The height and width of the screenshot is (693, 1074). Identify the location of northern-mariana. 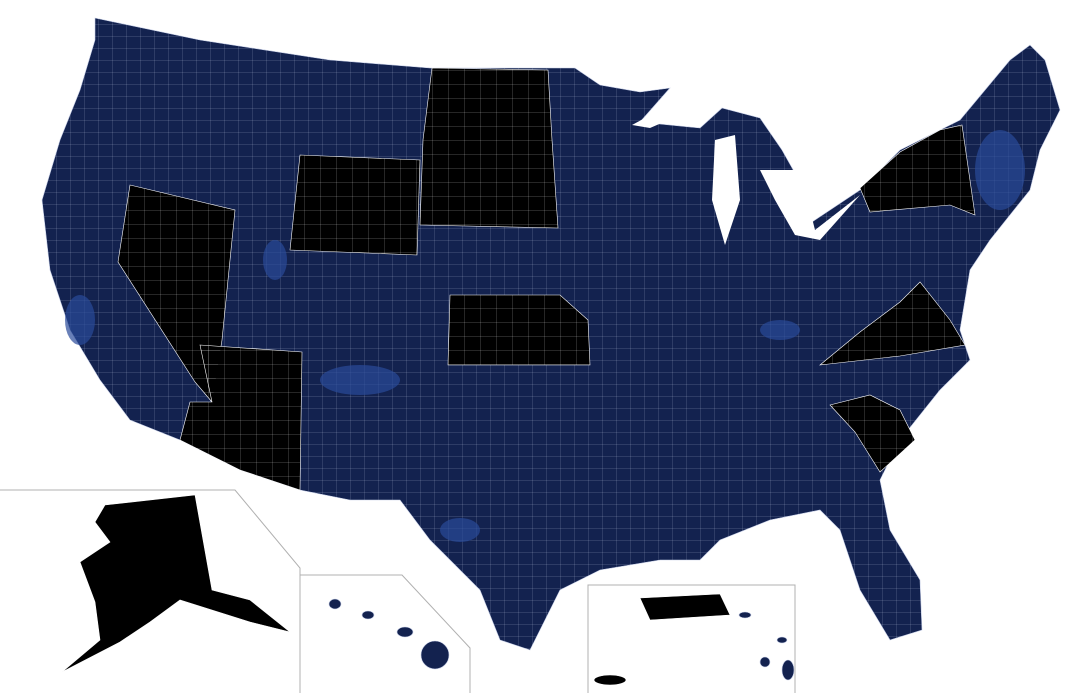
(782, 640).